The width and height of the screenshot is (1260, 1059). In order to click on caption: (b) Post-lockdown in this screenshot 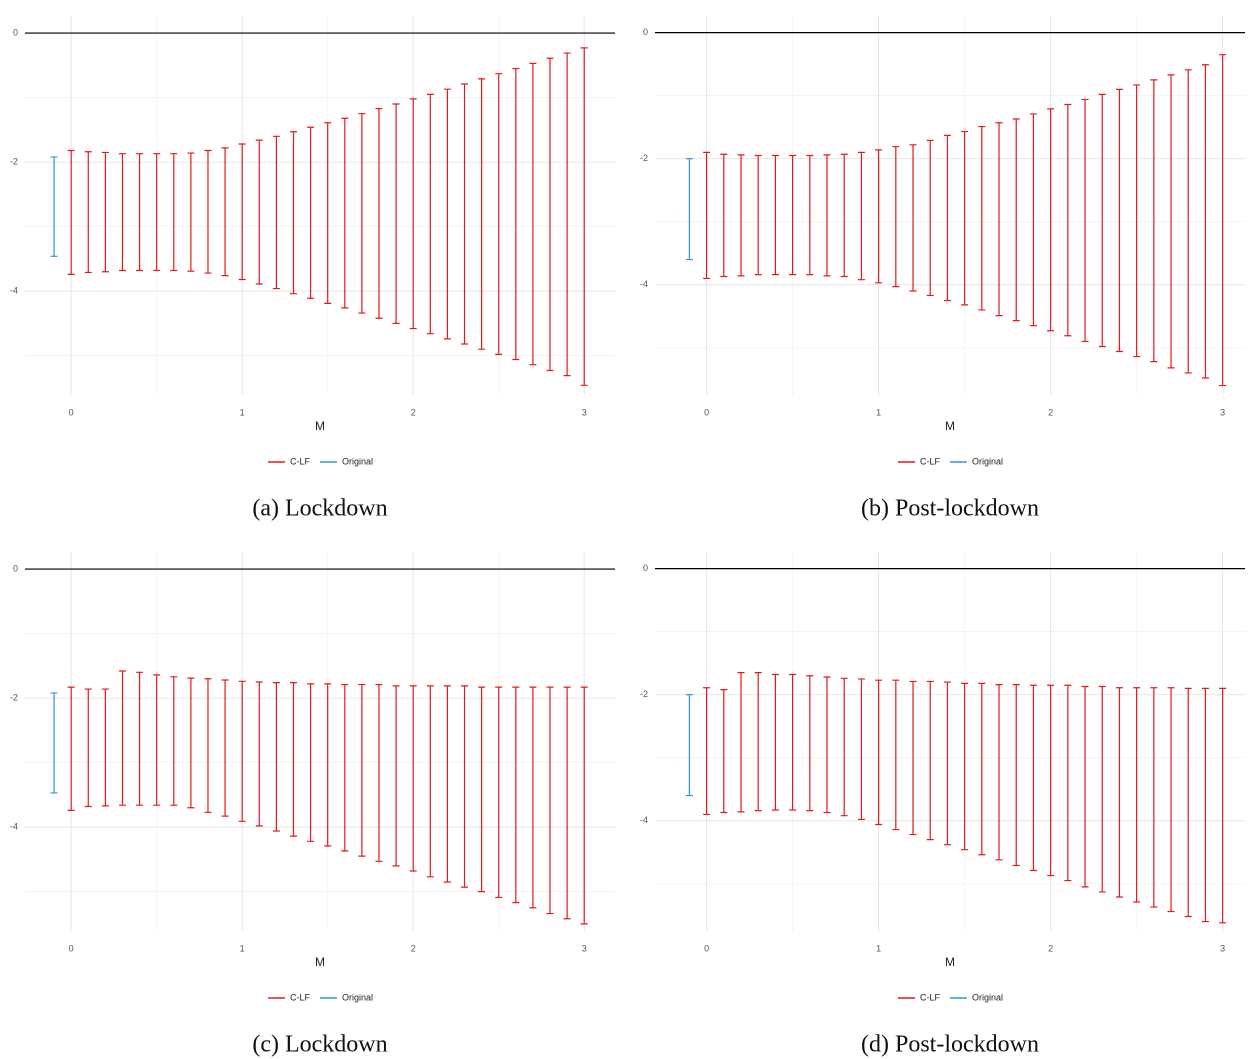, I will do `click(950, 509)`.